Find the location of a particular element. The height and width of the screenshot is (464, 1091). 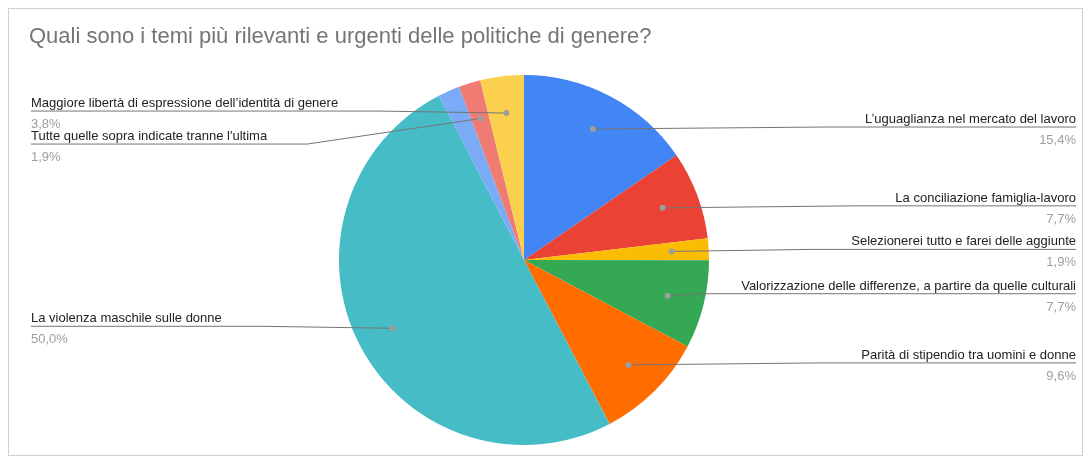

slice-label: Valorizzazione delle differenze, a partire da quelle culturali is located at coordinates (909, 285).